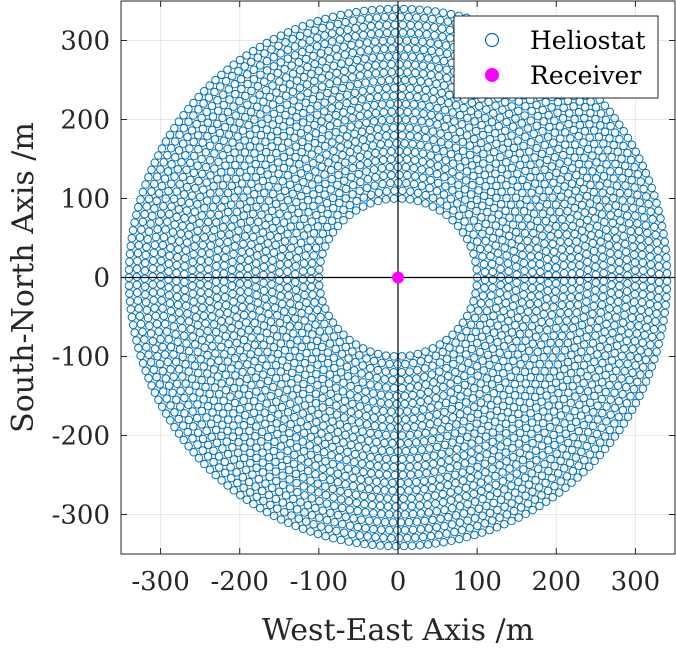 The height and width of the screenshot is (649, 676). I want to click on legend-label-heliostat: Heliostat, so click(587, 40).